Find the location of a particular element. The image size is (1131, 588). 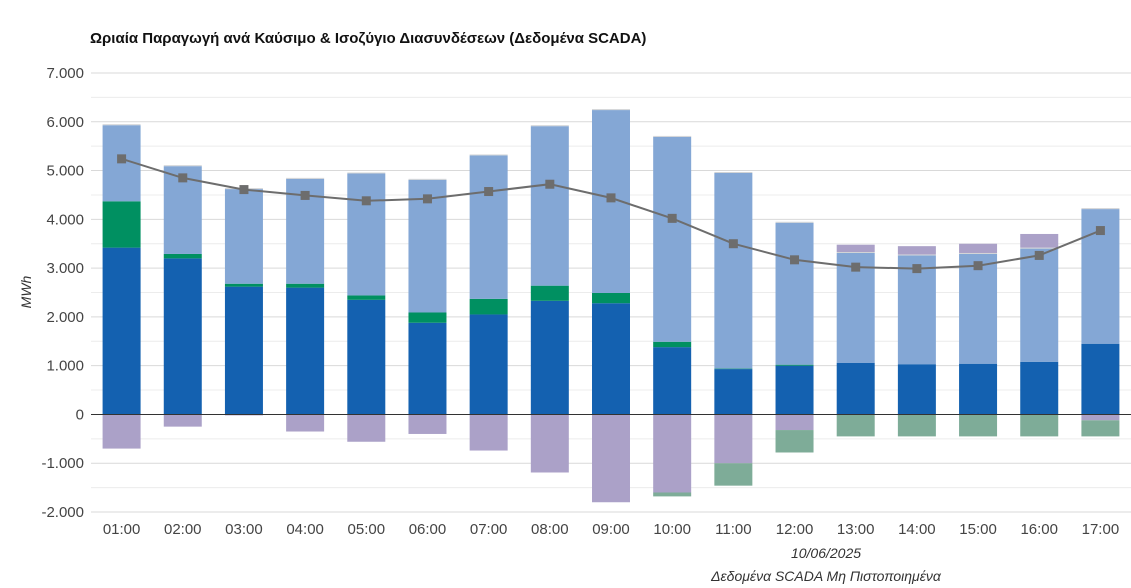

x-tick-label: 14:00 is located at coordinates (917, 529).